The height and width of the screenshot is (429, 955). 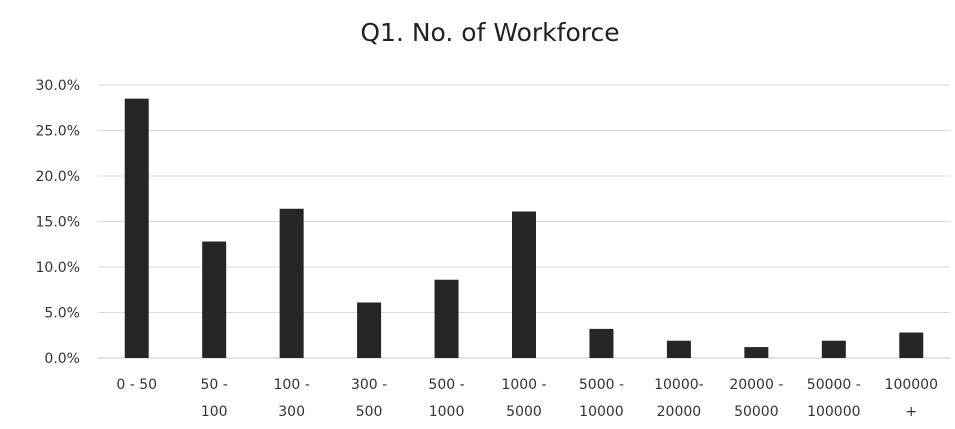 What do you see at coordinates (756, 412) in the screenshot?
I see `x-tick-label: 50000` at bounding box center [756, 412].